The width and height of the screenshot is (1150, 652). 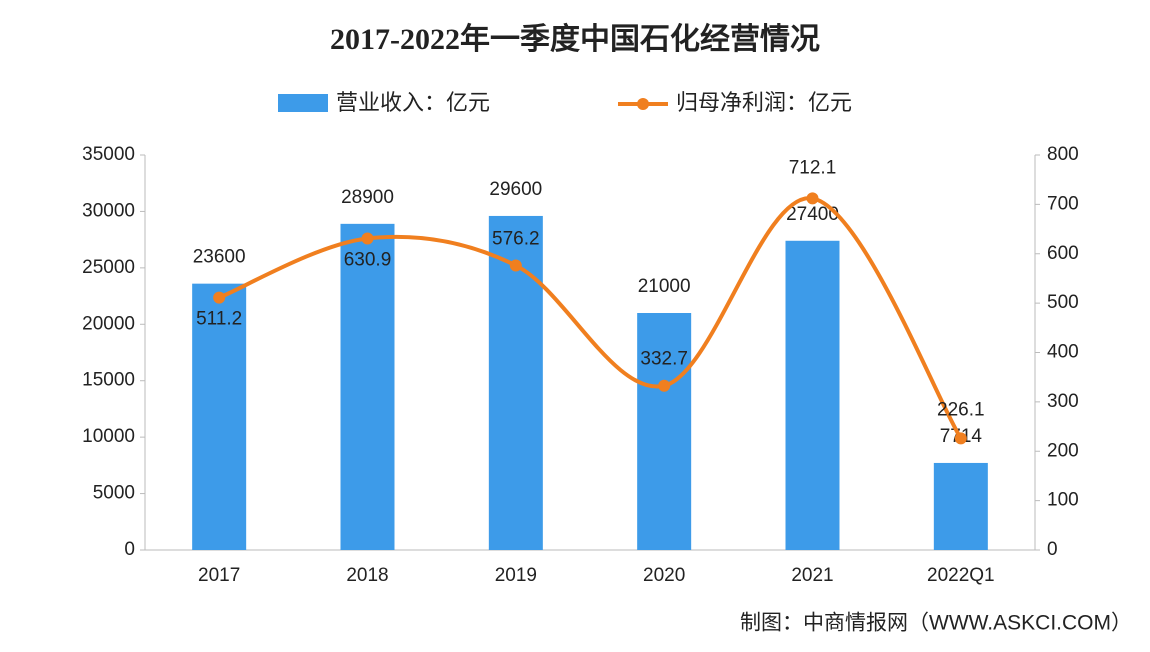 I want to click on x-tick-label: 2021, so click(x=812, y=575).